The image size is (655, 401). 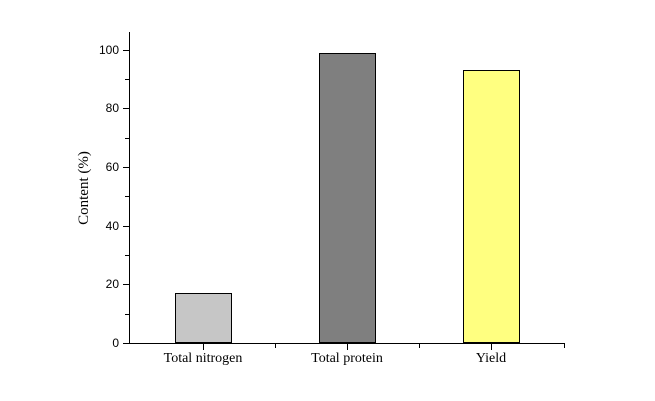 What do you see at coordinates (84, 188) in the screenshot?
I see `y-axis-title: Content (%)` at bounding box center [84, 188].